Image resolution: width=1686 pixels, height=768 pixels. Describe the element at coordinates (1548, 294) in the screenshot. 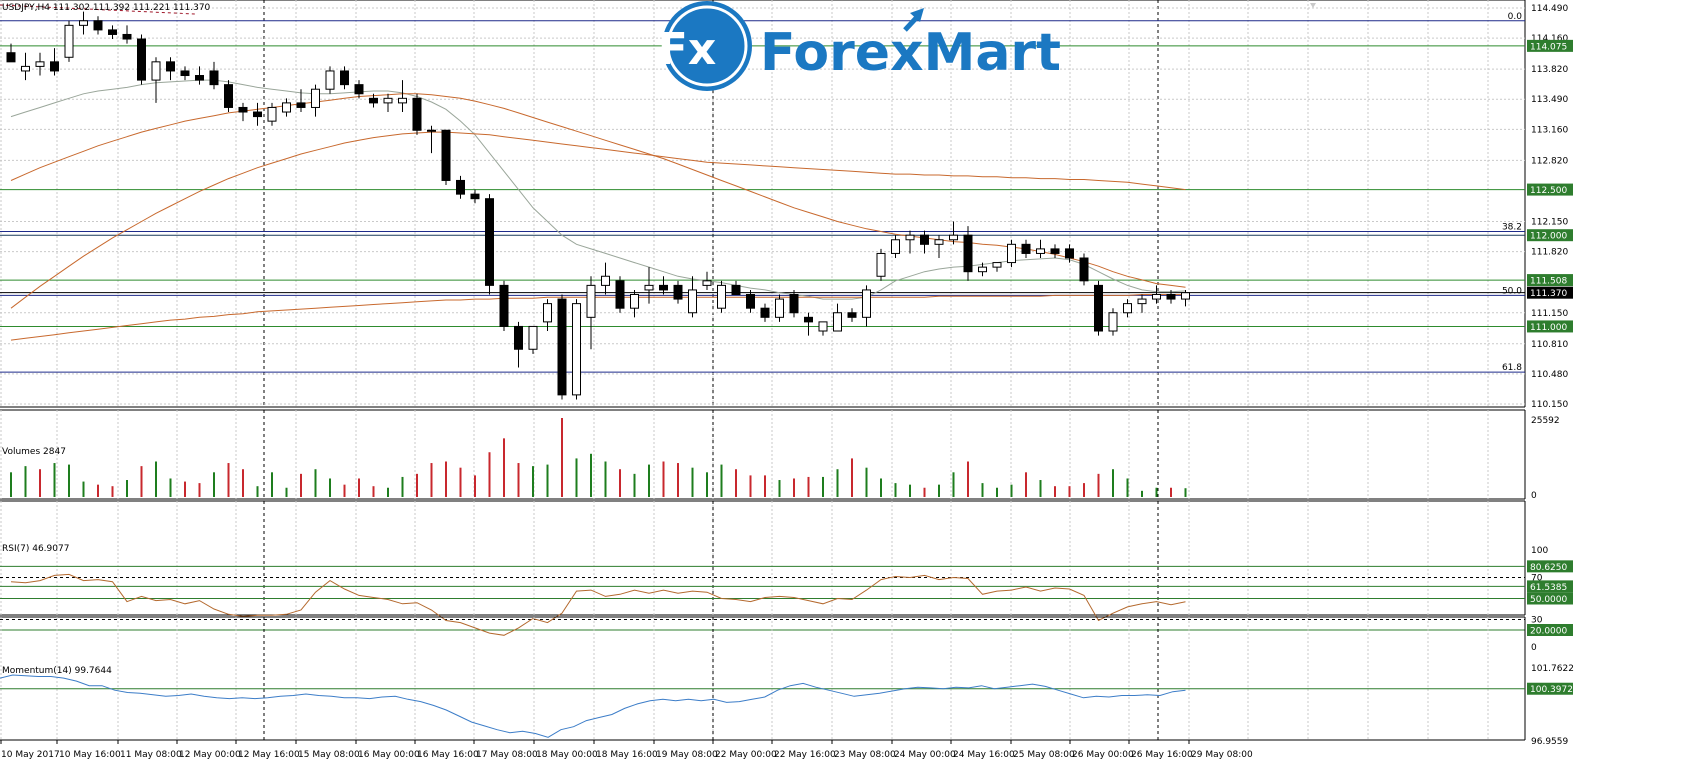

I see `price-level-tag: 111.370` at that location.